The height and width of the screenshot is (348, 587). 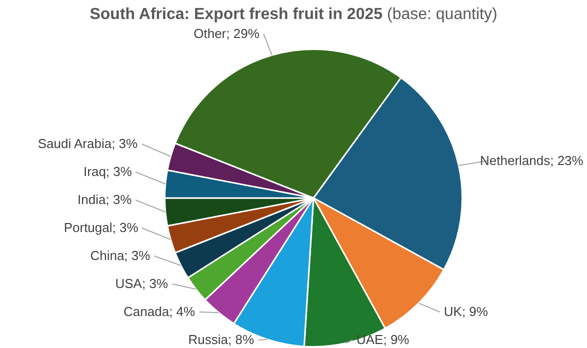 I want to click on slice-label: UAE; 9%, so click(x=383, y=340).